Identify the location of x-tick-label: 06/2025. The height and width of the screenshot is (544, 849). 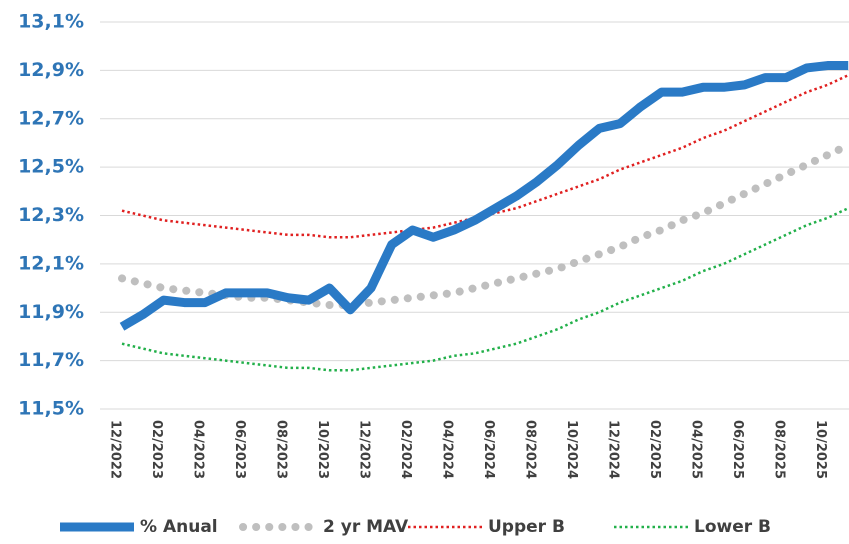
(737, 449).